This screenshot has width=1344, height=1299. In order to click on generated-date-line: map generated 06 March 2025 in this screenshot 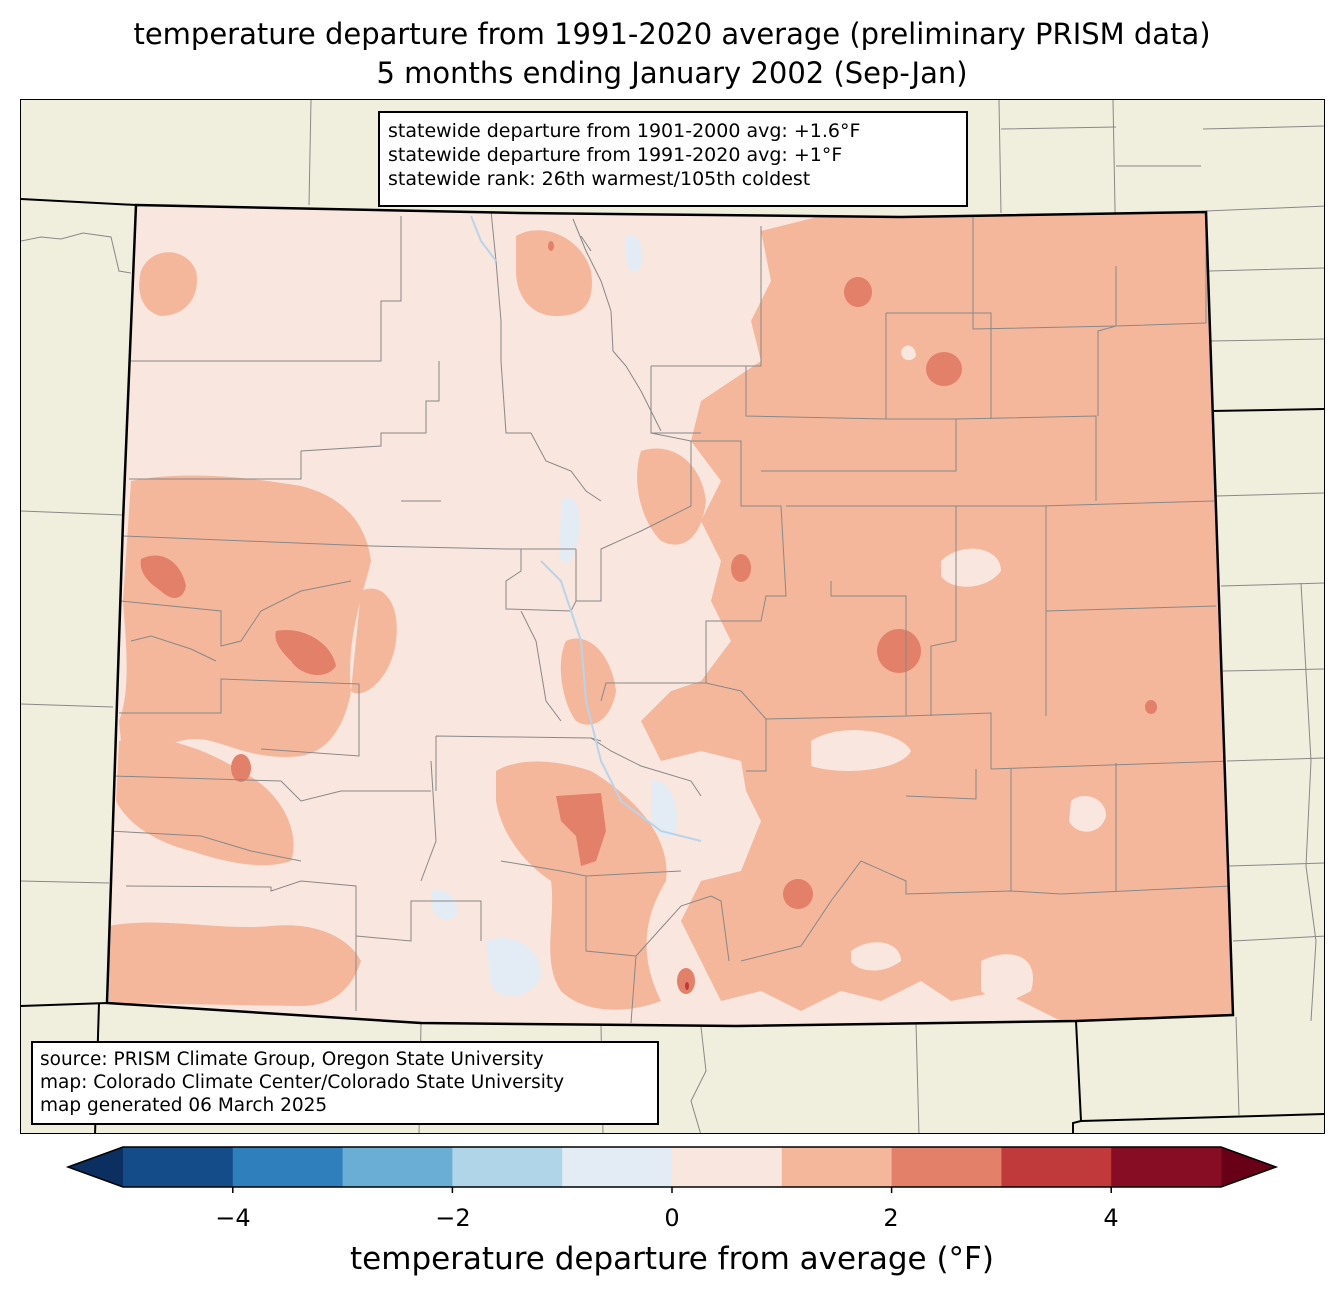, I will do `click(184, 1105)`.